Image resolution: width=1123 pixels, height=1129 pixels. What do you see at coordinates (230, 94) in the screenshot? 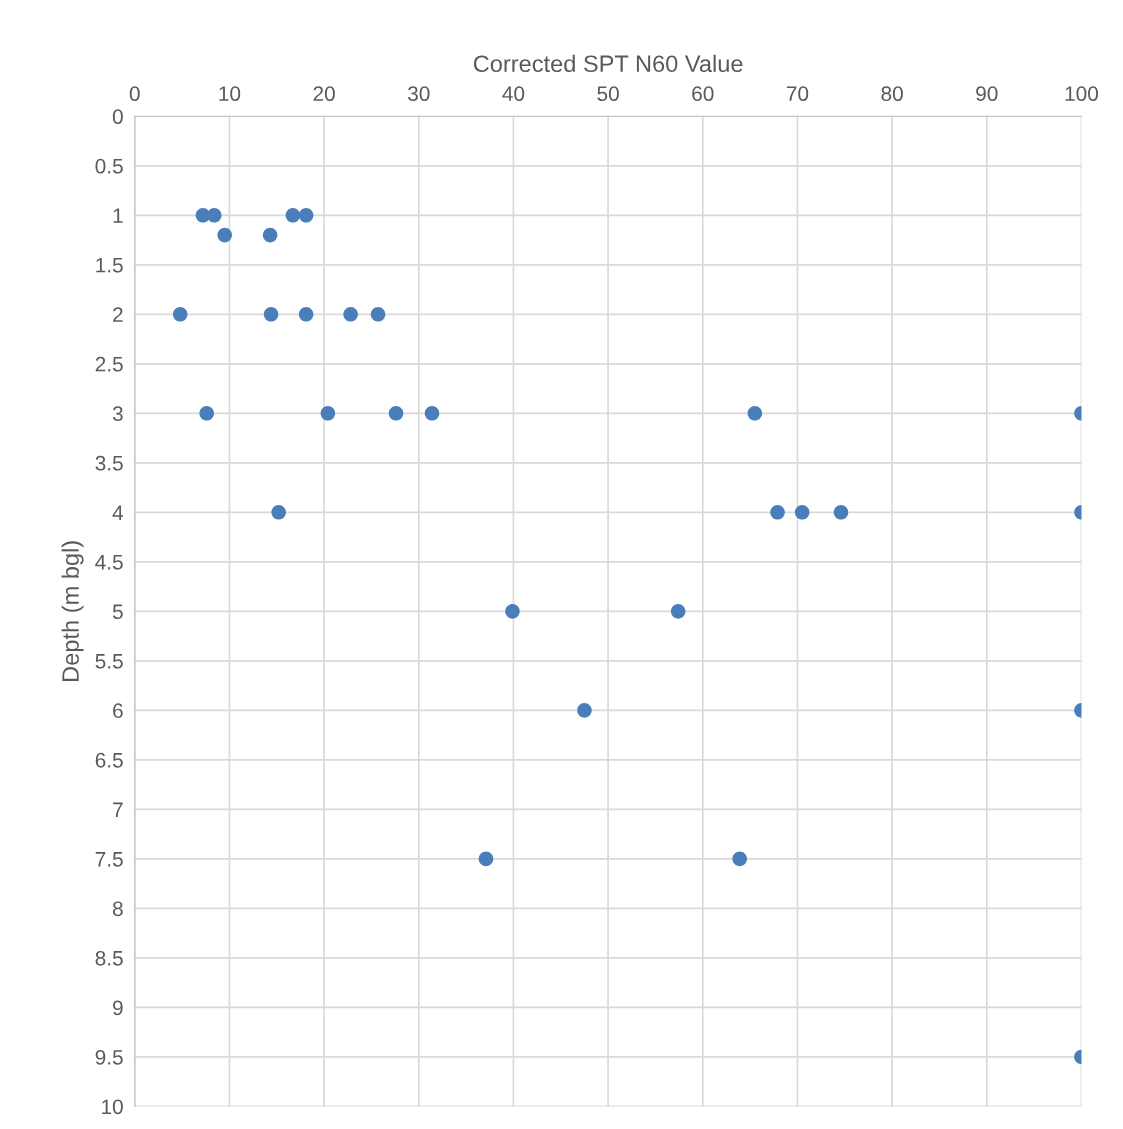
I see `x-tick-label: 10` at bounding box center [230, 94].